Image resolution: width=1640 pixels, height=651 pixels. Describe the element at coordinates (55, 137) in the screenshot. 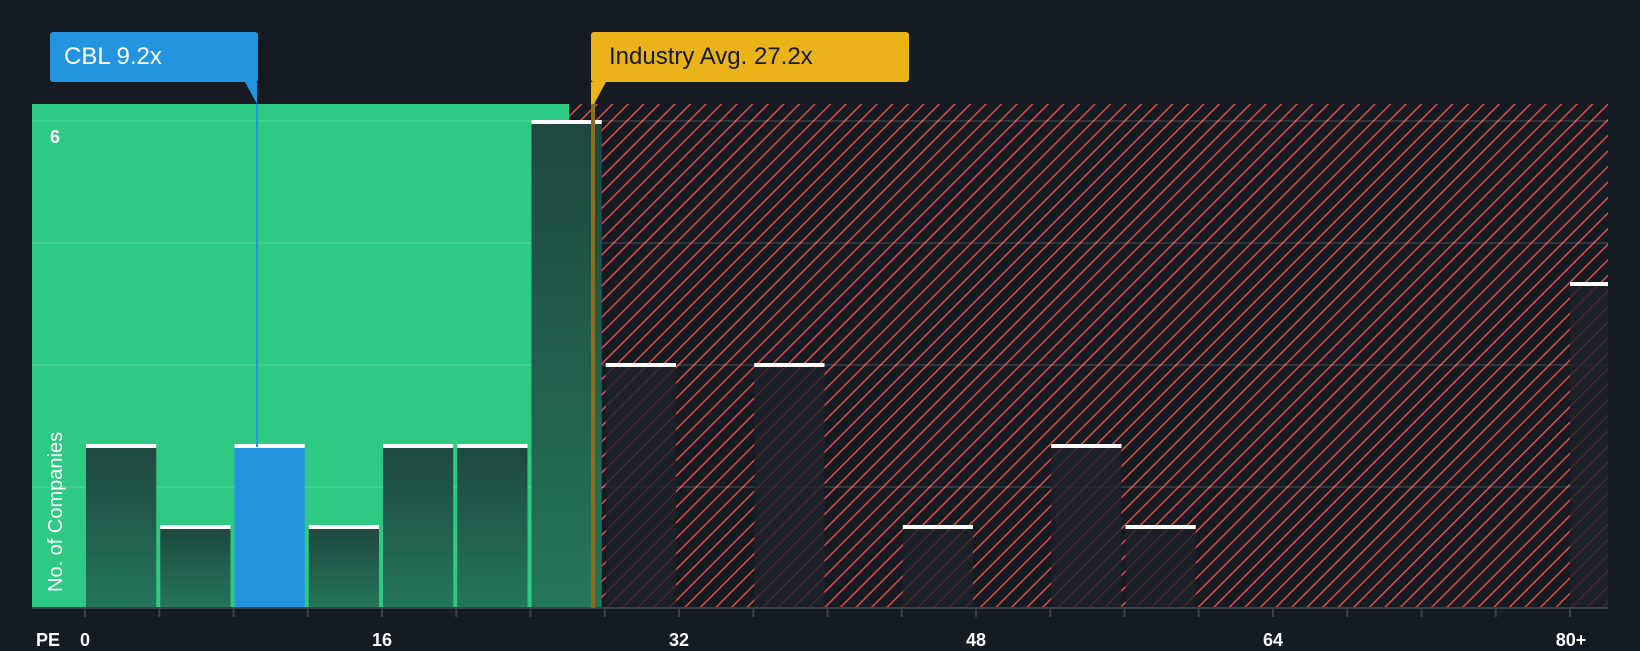

I see `y-axis-top-label: 6` at that location.